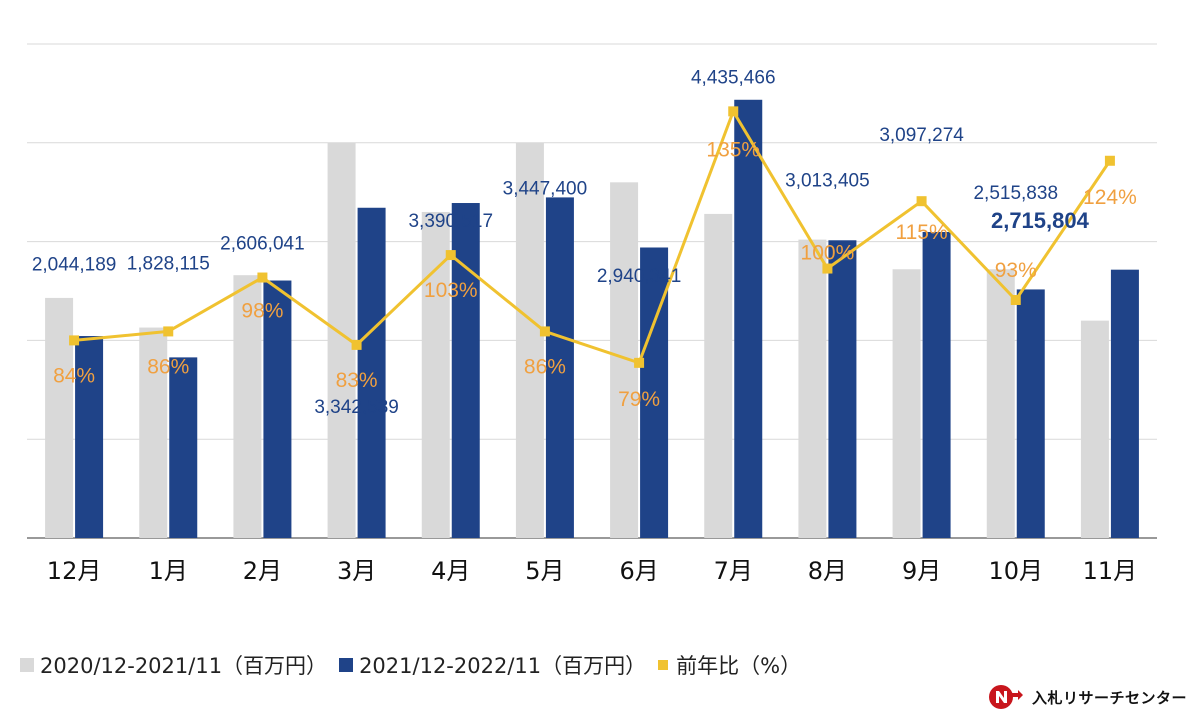 This screenshot has height=719, width=1200. What do you see at coordinates (356, 407) in the screenshot?
I see `value-label-4: 3,342,539` at bounding box center [356, 407].